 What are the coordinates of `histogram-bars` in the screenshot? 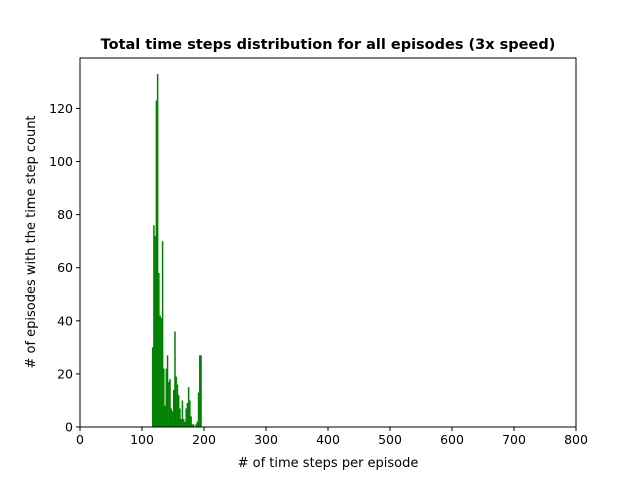 It's located at (176, 250).